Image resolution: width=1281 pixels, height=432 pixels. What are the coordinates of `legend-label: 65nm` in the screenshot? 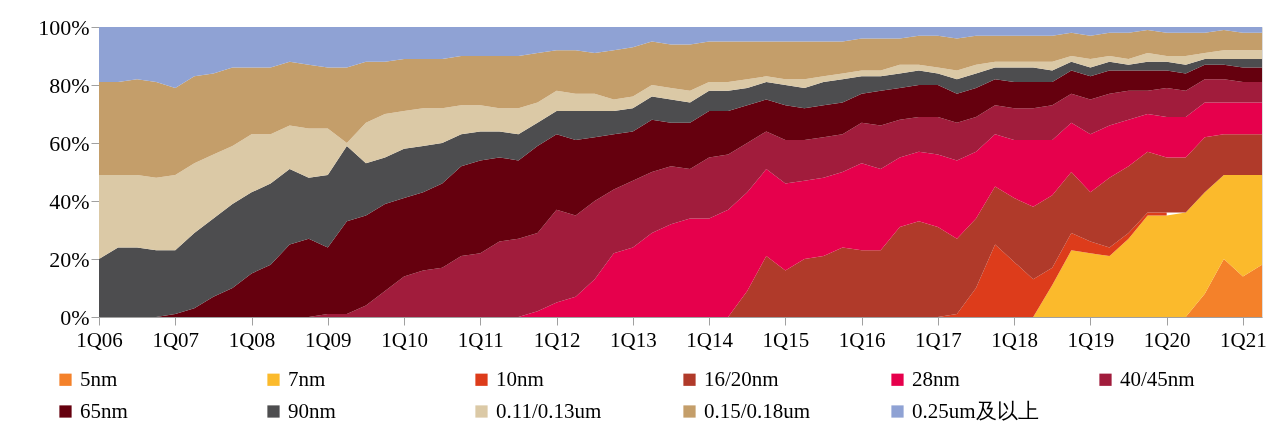 It's located at (104, 410).